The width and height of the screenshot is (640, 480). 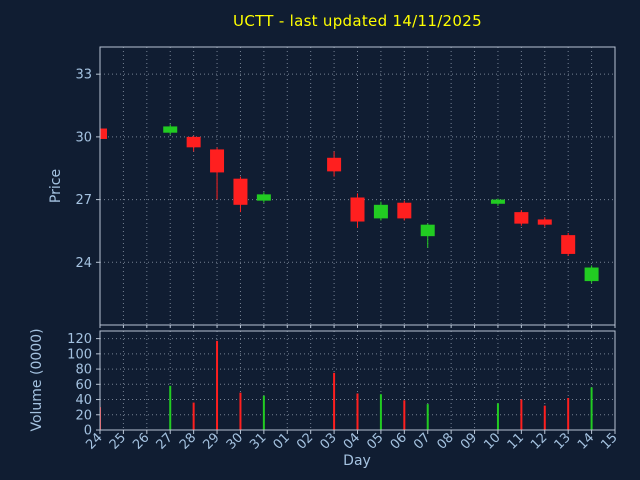 I want to click on price-tick-label: 33, so click(x=83, y=75).